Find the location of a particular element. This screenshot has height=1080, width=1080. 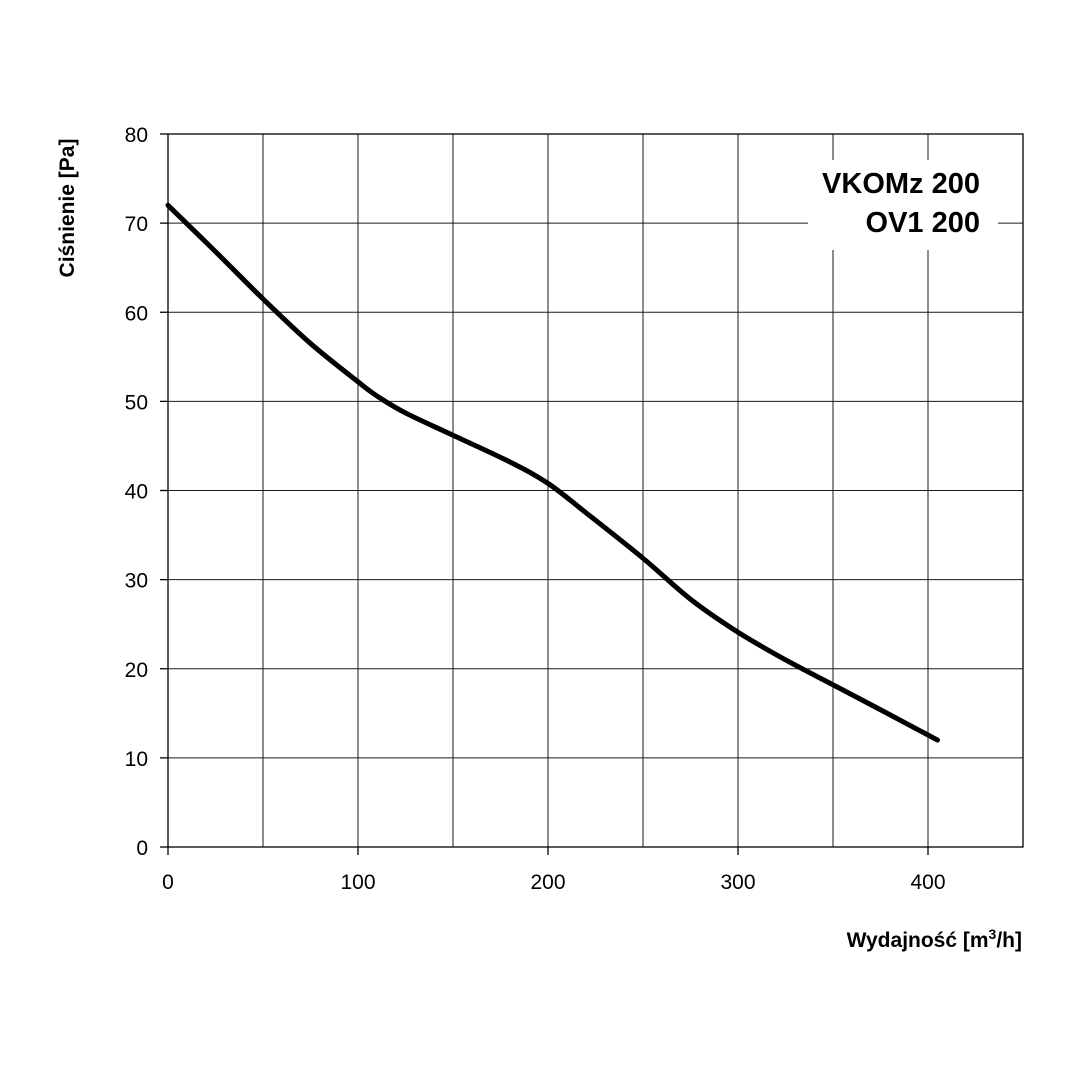

y-tick-label: 80 is located at coordinates (136, 135).